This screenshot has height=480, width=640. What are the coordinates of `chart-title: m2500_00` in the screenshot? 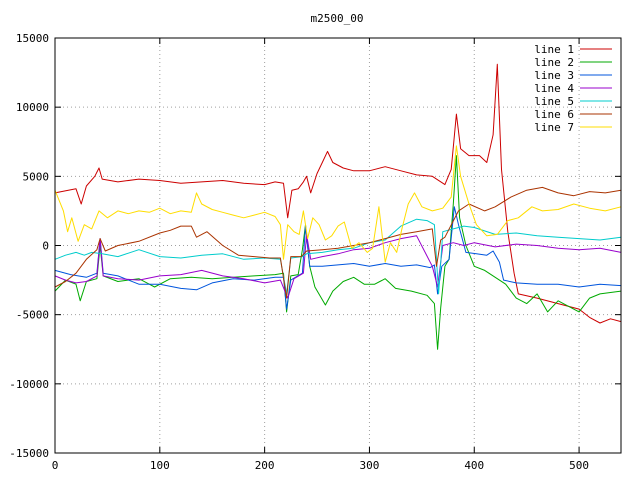 It's located at (337, 18).